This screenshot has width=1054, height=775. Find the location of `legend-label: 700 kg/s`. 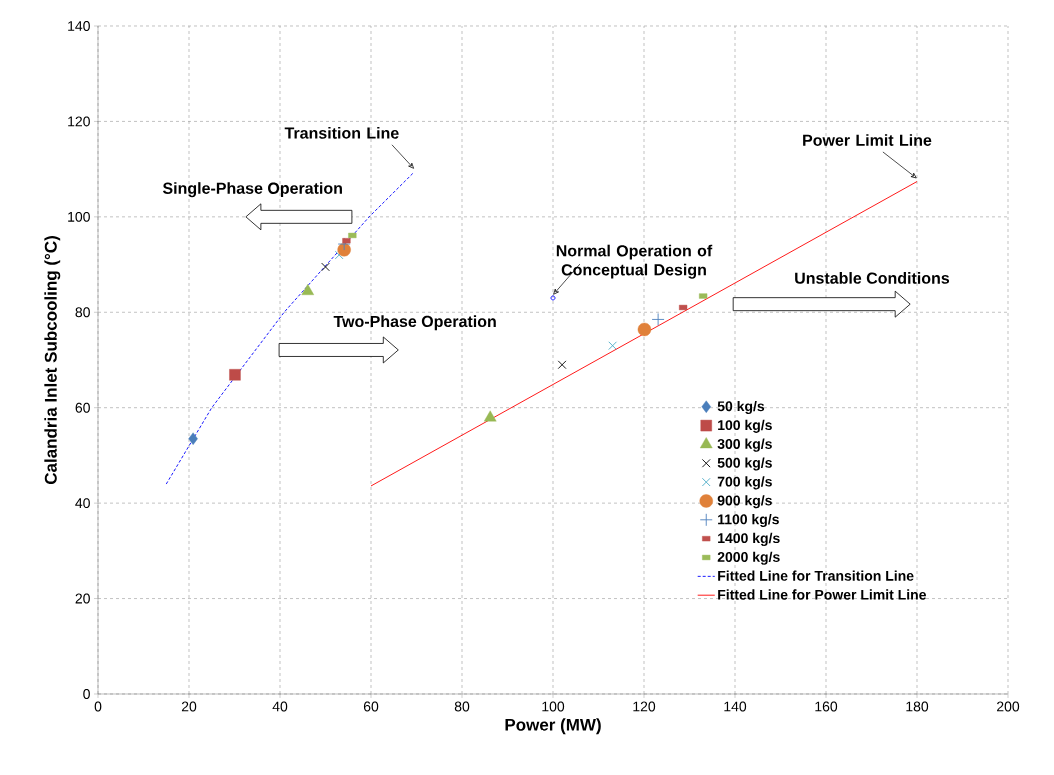

legend-label: 700 kg/s is located at coordinates (744, 483).